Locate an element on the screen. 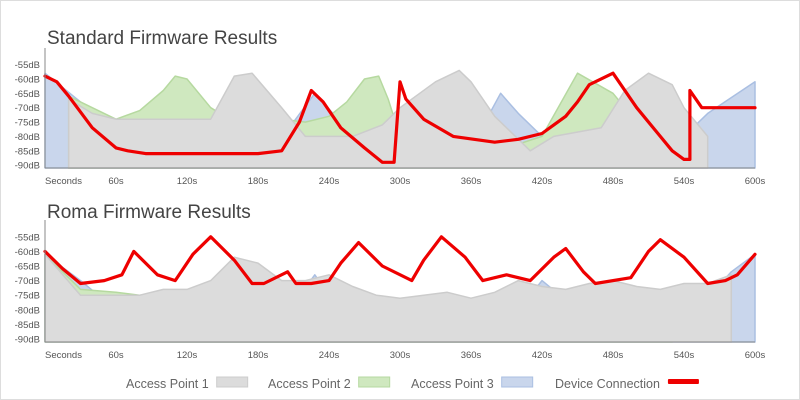 This screenshot has width=800, height=400. legend-item: Device Connection is located at coordinates (627, 384).